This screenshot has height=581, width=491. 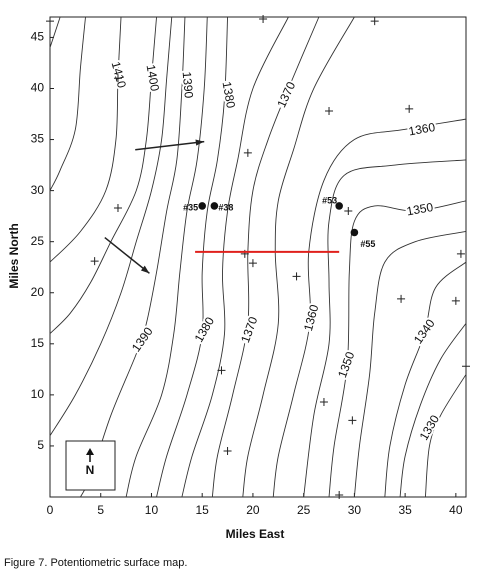 I want to click on x-tick-label: 40, so click(x=456, y=510).